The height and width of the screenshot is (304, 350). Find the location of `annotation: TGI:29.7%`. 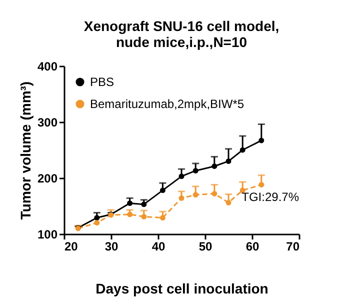

annotation: TGI:29.7% is located at coordinates (271, 197).